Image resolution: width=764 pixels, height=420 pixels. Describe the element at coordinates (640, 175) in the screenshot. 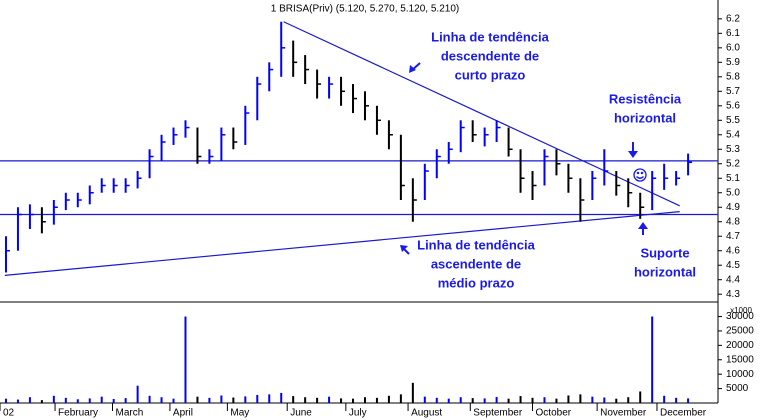

I see `smiley` at that location.